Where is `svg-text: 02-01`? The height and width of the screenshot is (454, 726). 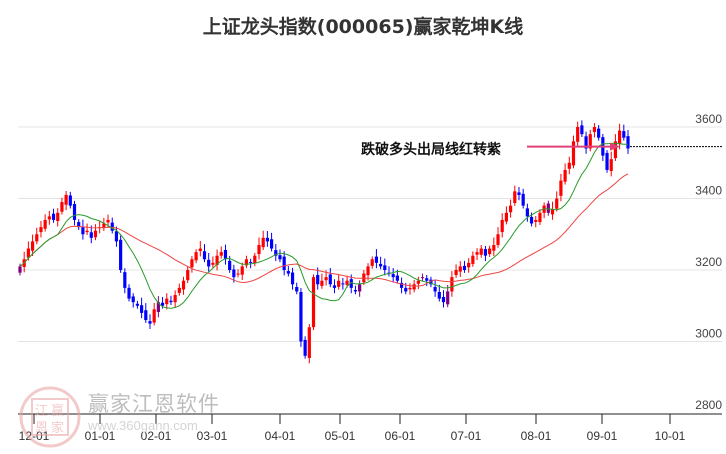
svg-text: 02-01 is located at coordinates (156, 436).